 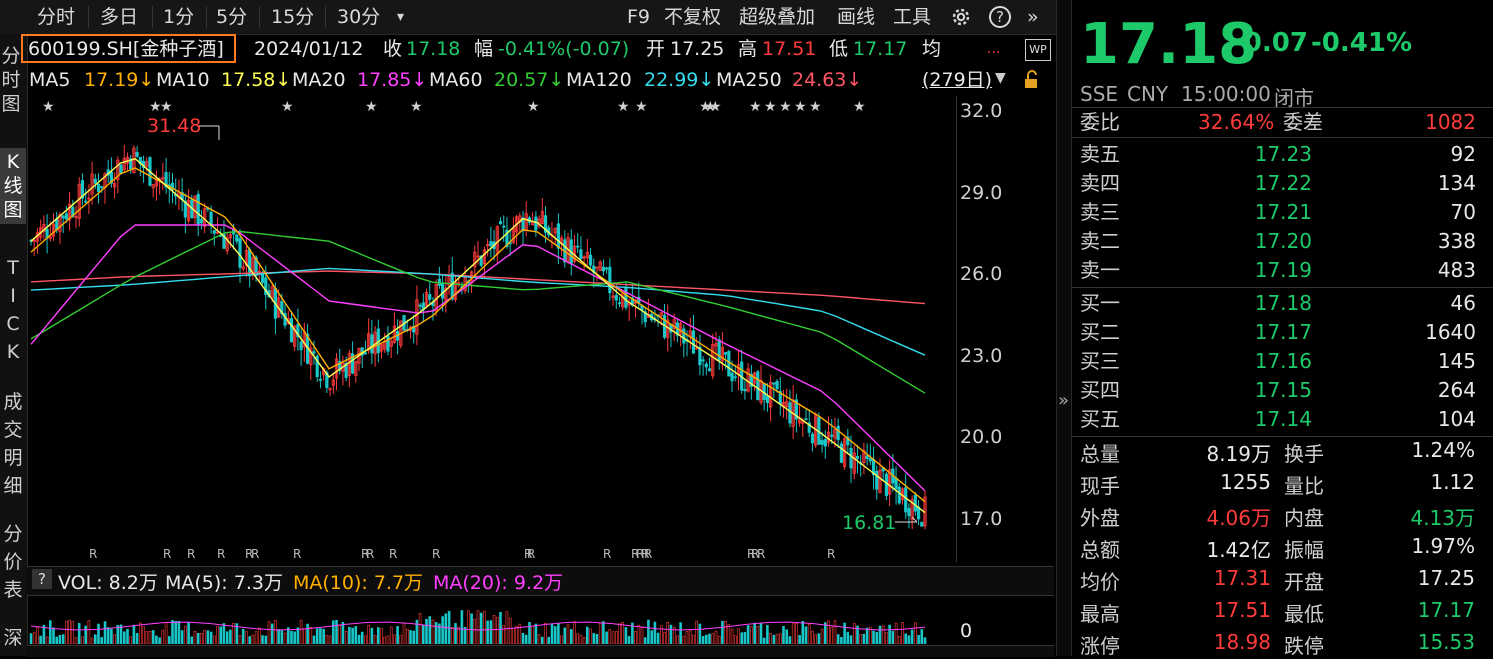 What do you see at coordinates (1278, 270) in the screenshot?
I see `ask-row: 卖一 17.19 483` at bounding box center [1278, 270].